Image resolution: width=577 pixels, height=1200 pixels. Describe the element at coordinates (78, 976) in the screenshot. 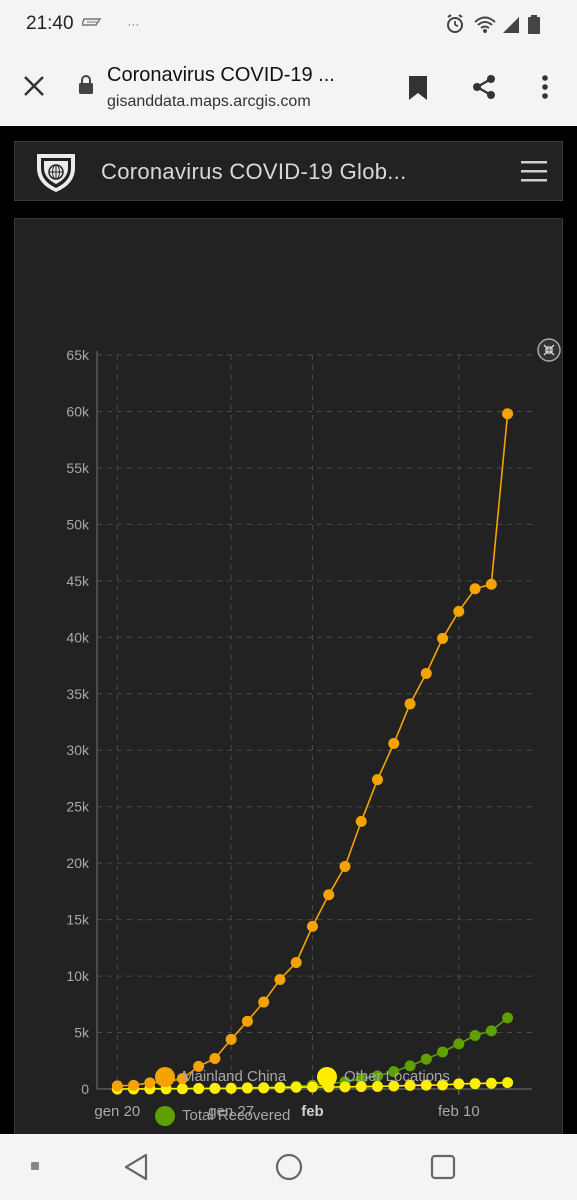

I see `y-tick-label: 10k` at that location.